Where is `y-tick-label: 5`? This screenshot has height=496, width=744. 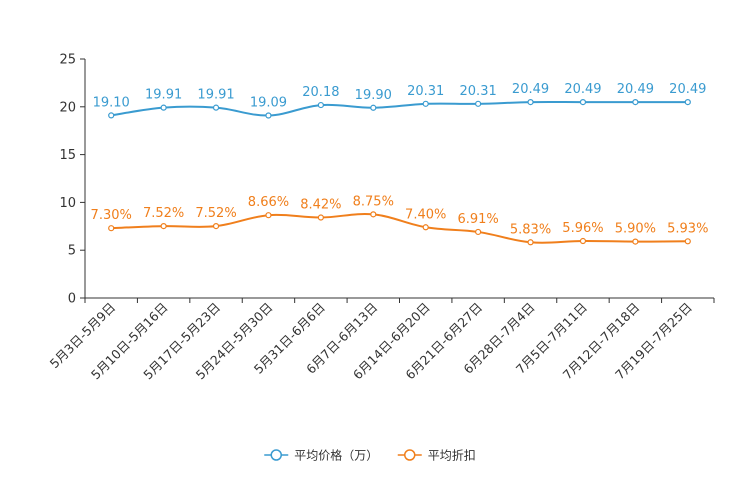 y-tick-label: 5 is located at coordinates (72, 251).